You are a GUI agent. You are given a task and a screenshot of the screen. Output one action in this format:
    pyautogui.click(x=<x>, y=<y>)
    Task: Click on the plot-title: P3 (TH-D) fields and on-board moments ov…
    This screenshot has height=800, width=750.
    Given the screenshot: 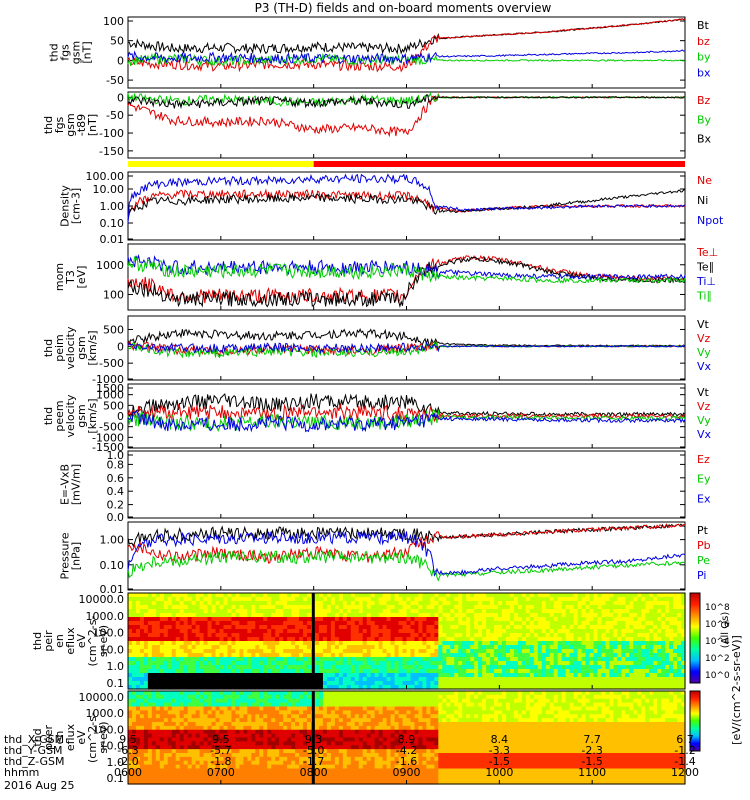 What is the action you would take?
    pyautogui.click(x=403, y=8)
    